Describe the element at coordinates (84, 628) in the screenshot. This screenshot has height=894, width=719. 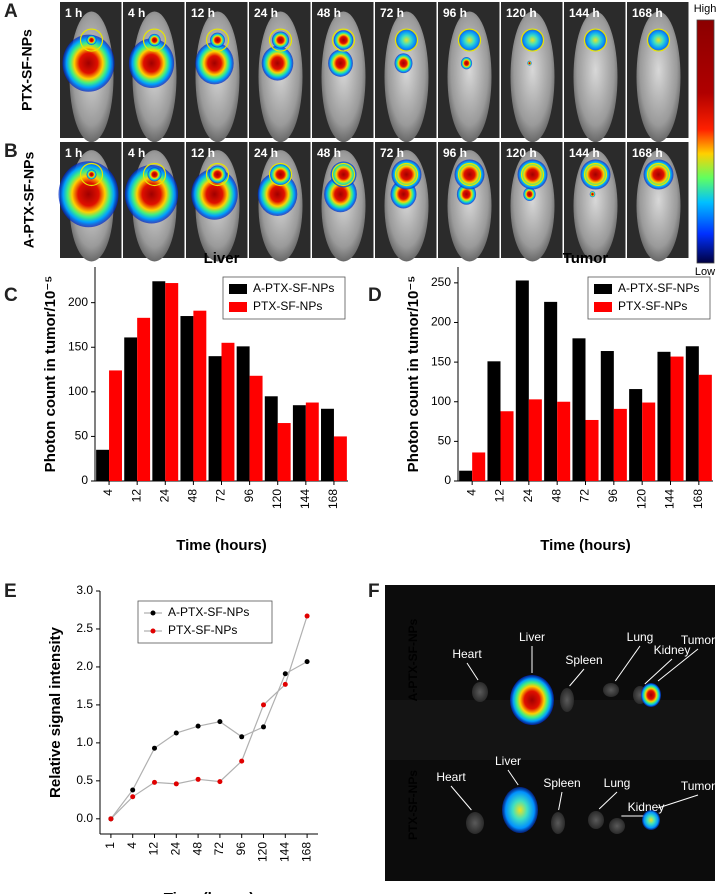
I see `y-tick-label: 2.5` at that location.